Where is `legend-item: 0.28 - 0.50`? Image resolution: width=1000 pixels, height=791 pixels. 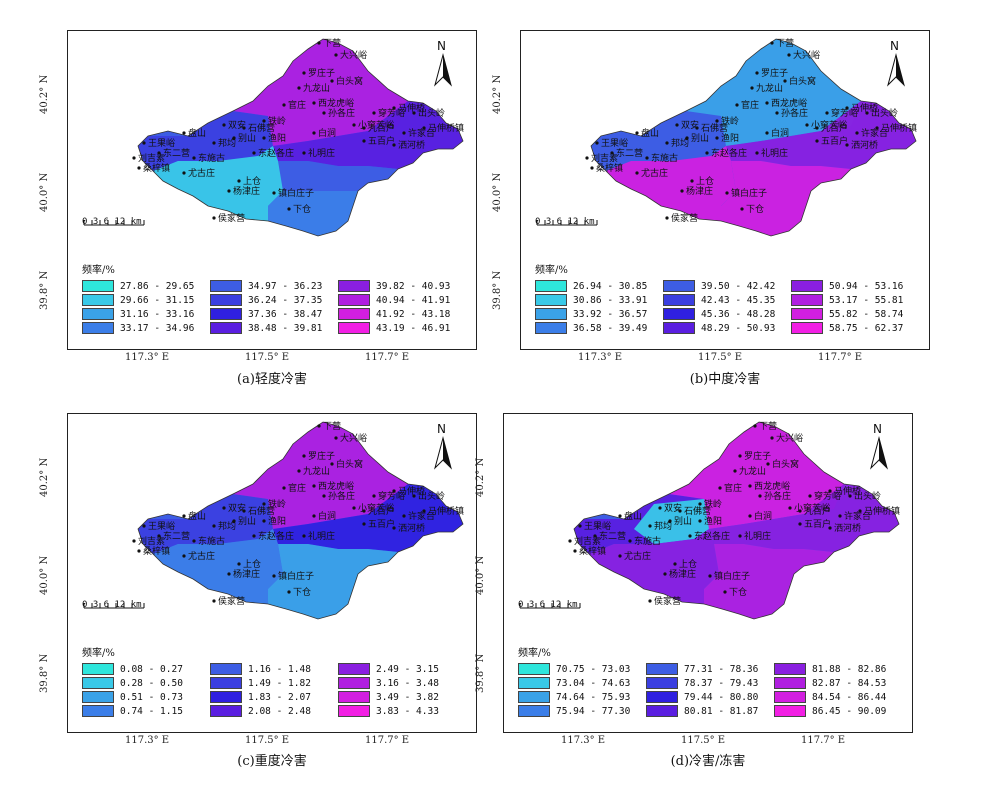
legend-item: 0.28 - 0.50 is located at coordinates (146, 683).